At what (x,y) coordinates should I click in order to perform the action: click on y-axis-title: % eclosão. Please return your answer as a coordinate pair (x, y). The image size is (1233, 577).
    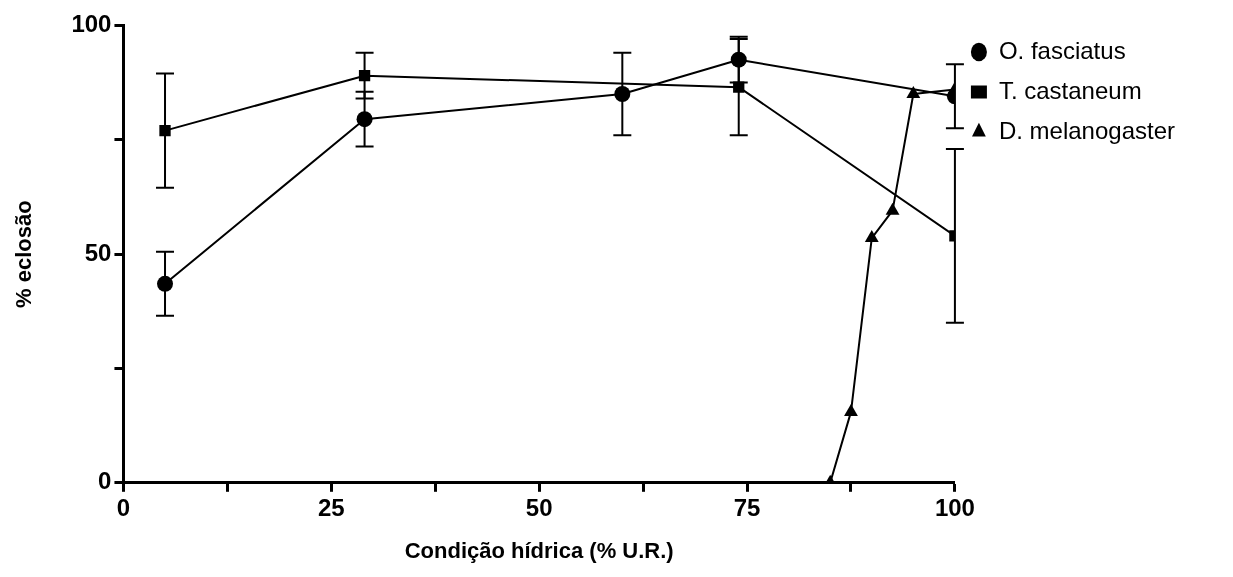
    Looking at the image, I should click on (24, 254).